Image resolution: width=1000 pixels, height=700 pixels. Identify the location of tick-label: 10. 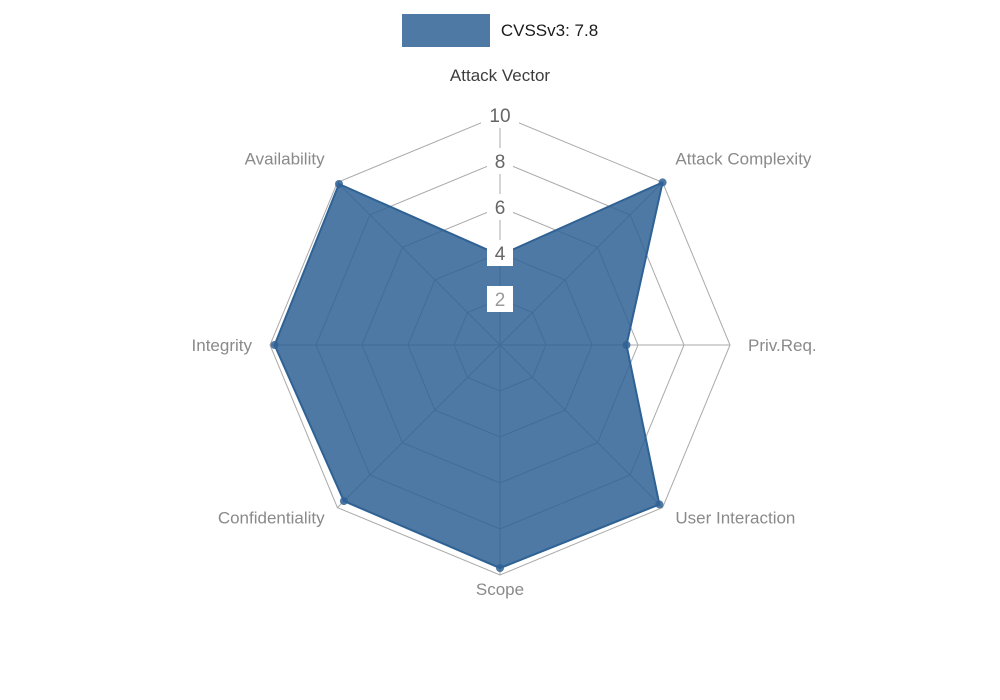
(499, 116).